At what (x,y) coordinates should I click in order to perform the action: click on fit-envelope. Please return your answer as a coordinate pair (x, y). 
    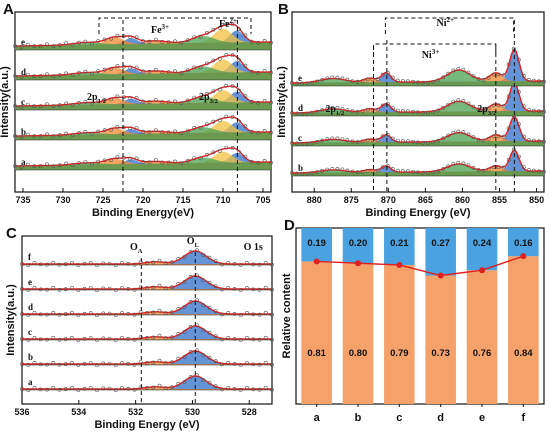
    Looking at the image, I should click on (147, 332).